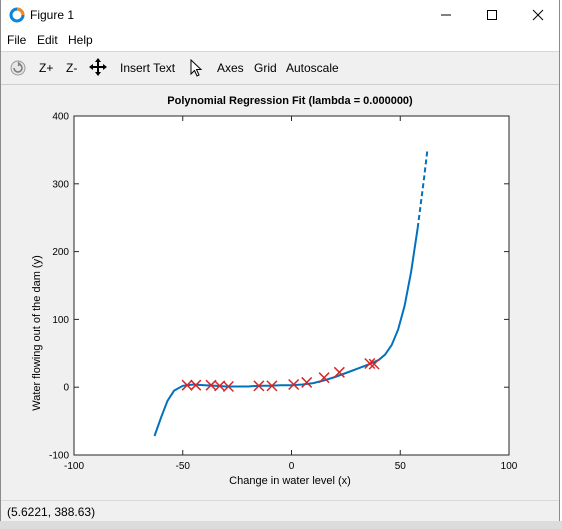 This screenshot has height=529, width=562. Describe the element at coordinates (37, 333) in the screenshot. I see `y-axis-label: Water flowing out of the dam (y)` at that location.